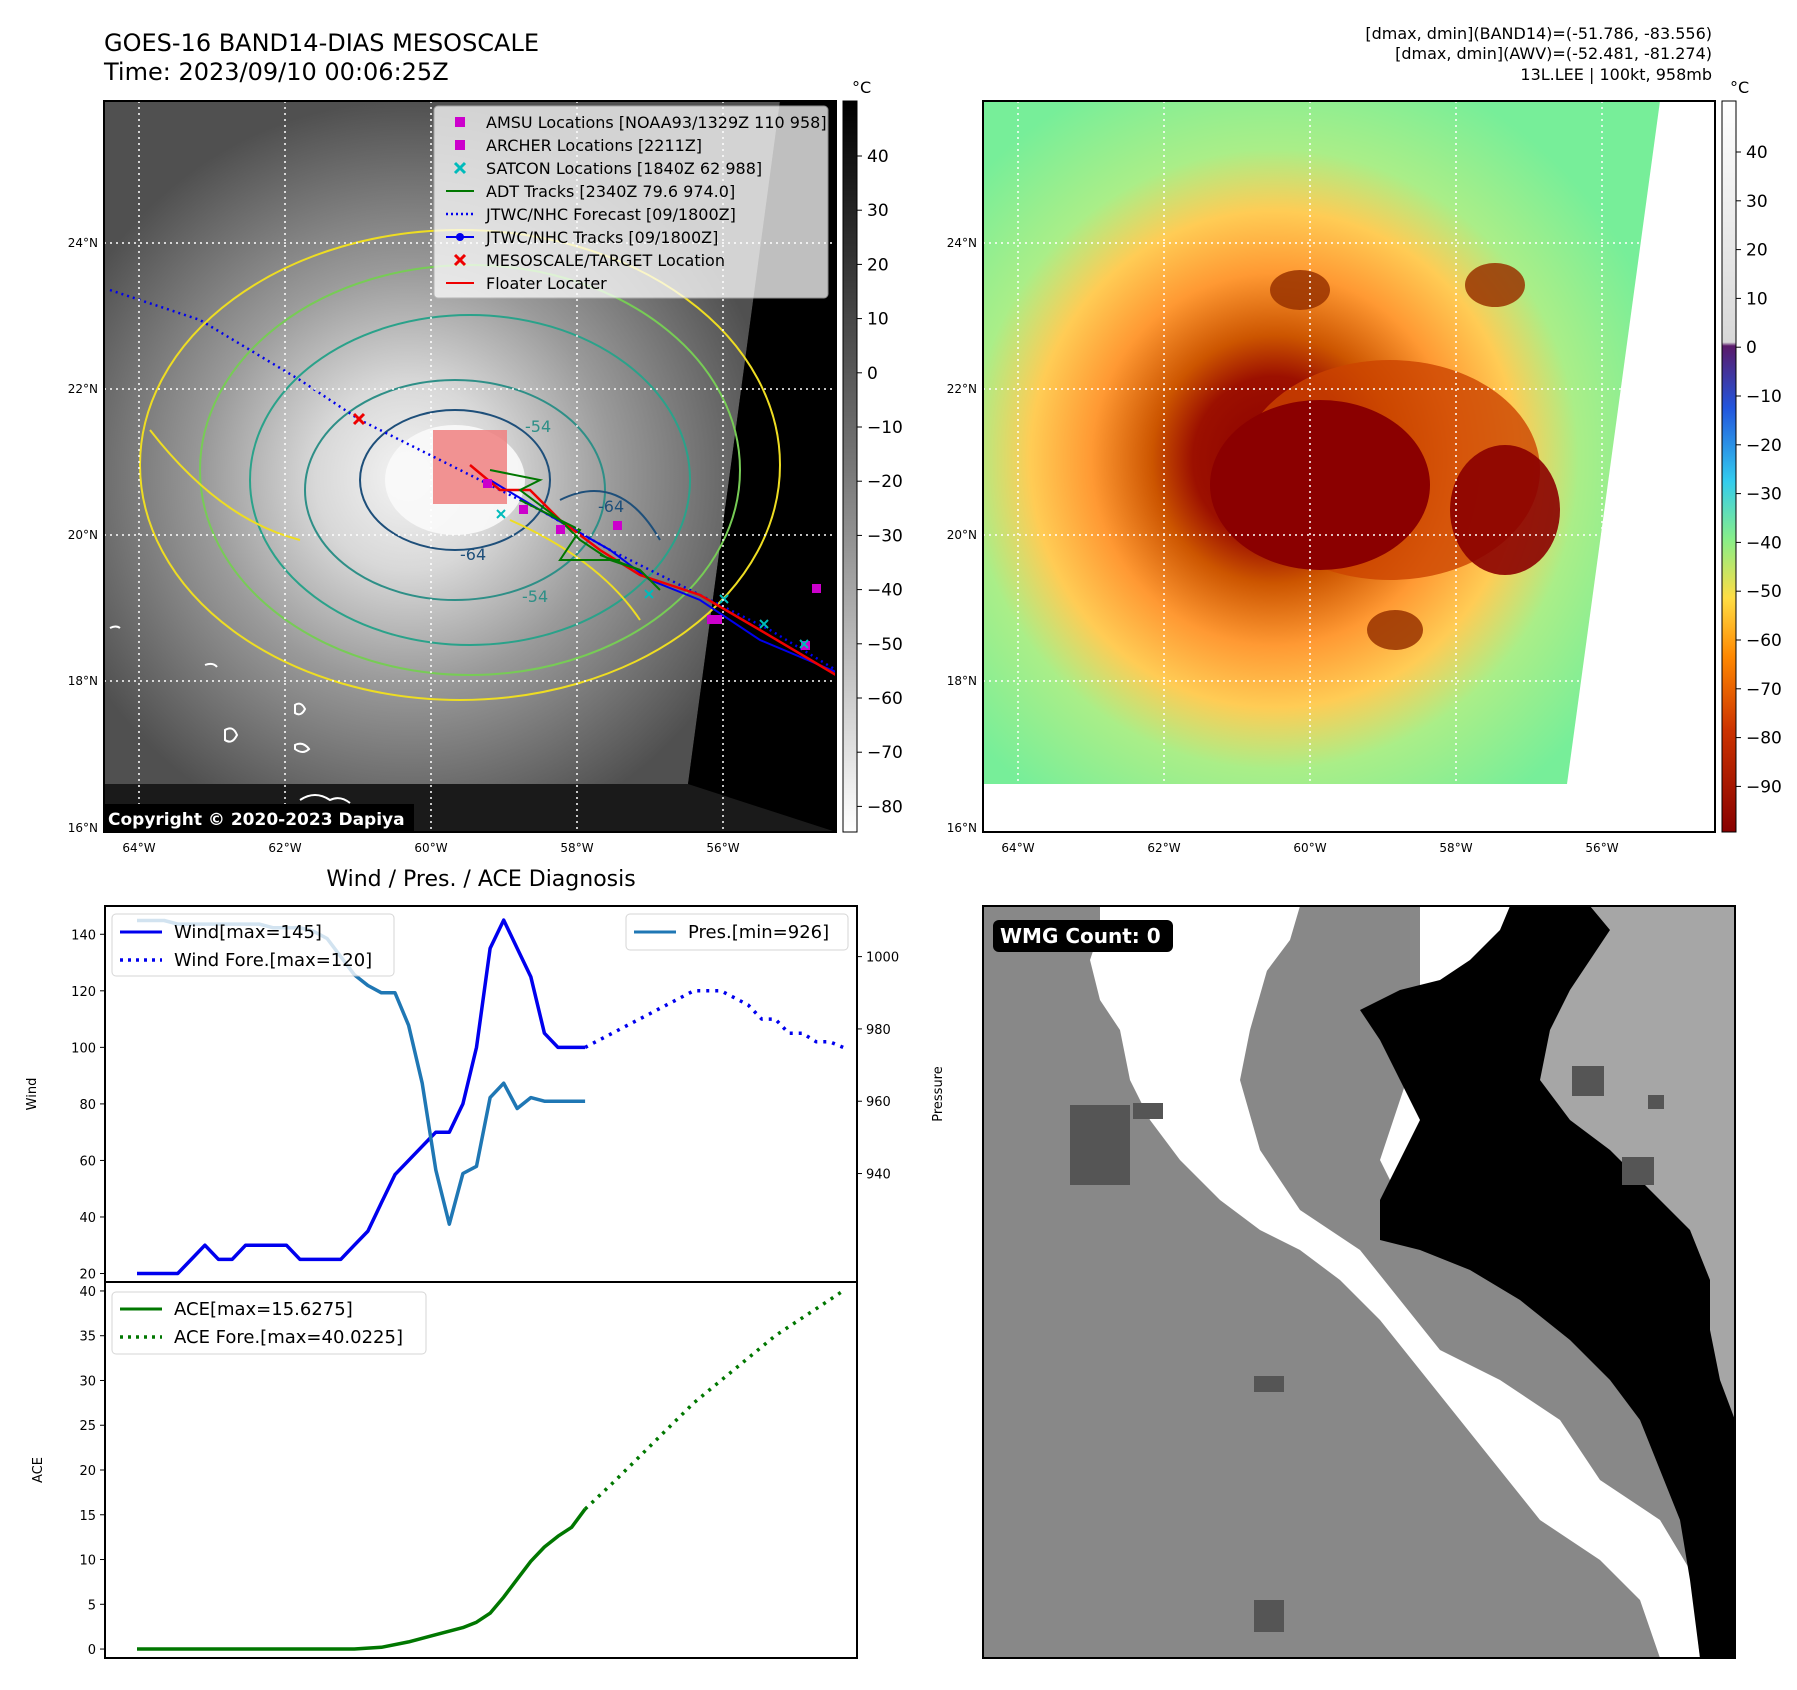 This screenshot has height=1690, width=1797. What do you see at coordinates (38, 1470) in the screenshot?
I see `ace-ylabel: ACE` at bounding box center [38, 1470].